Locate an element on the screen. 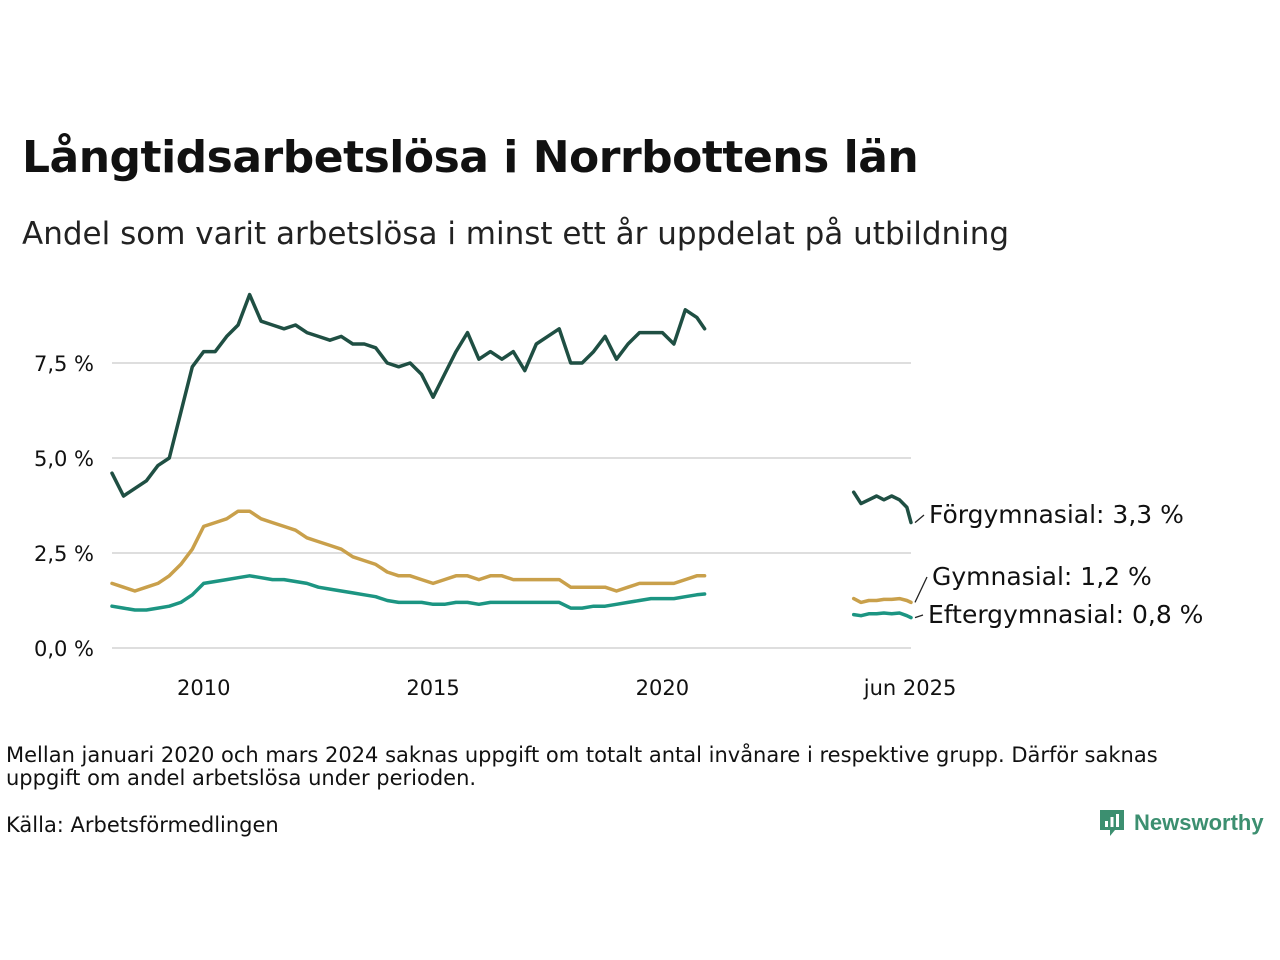  x-tick-label: jun 2025 is located at coordinates (910, 688).